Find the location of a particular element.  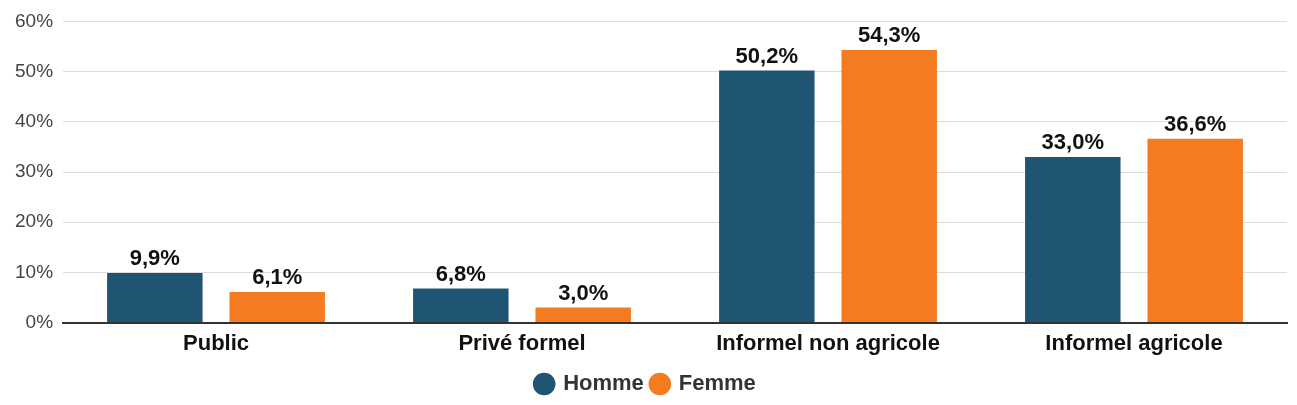

y-tick-label: 20% is located at coordinates (34, 221).